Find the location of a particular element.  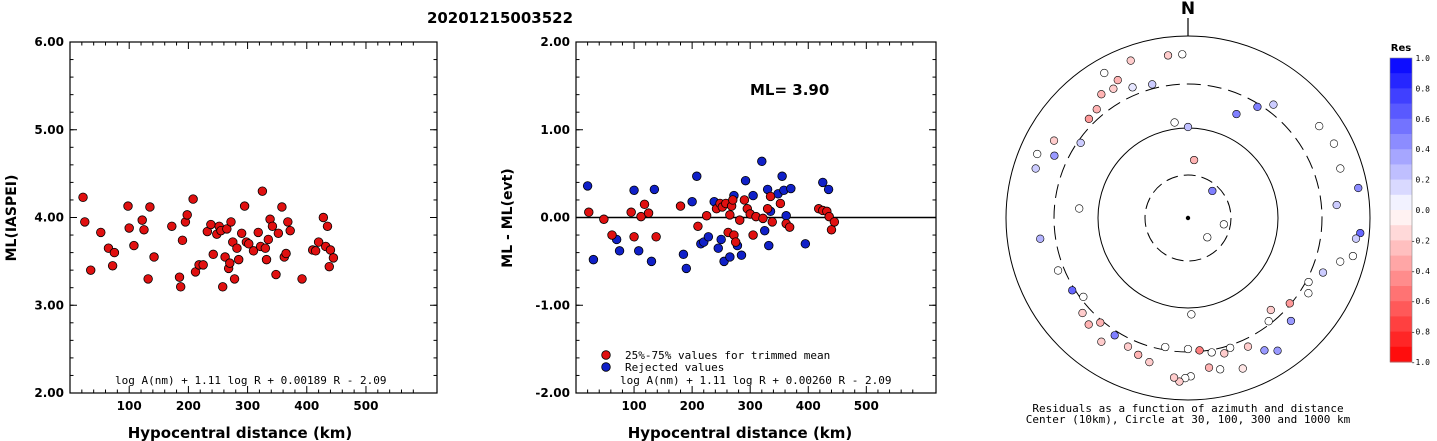

colorbar-tick-label: 0.2 is located at coordinates (1423, 180).